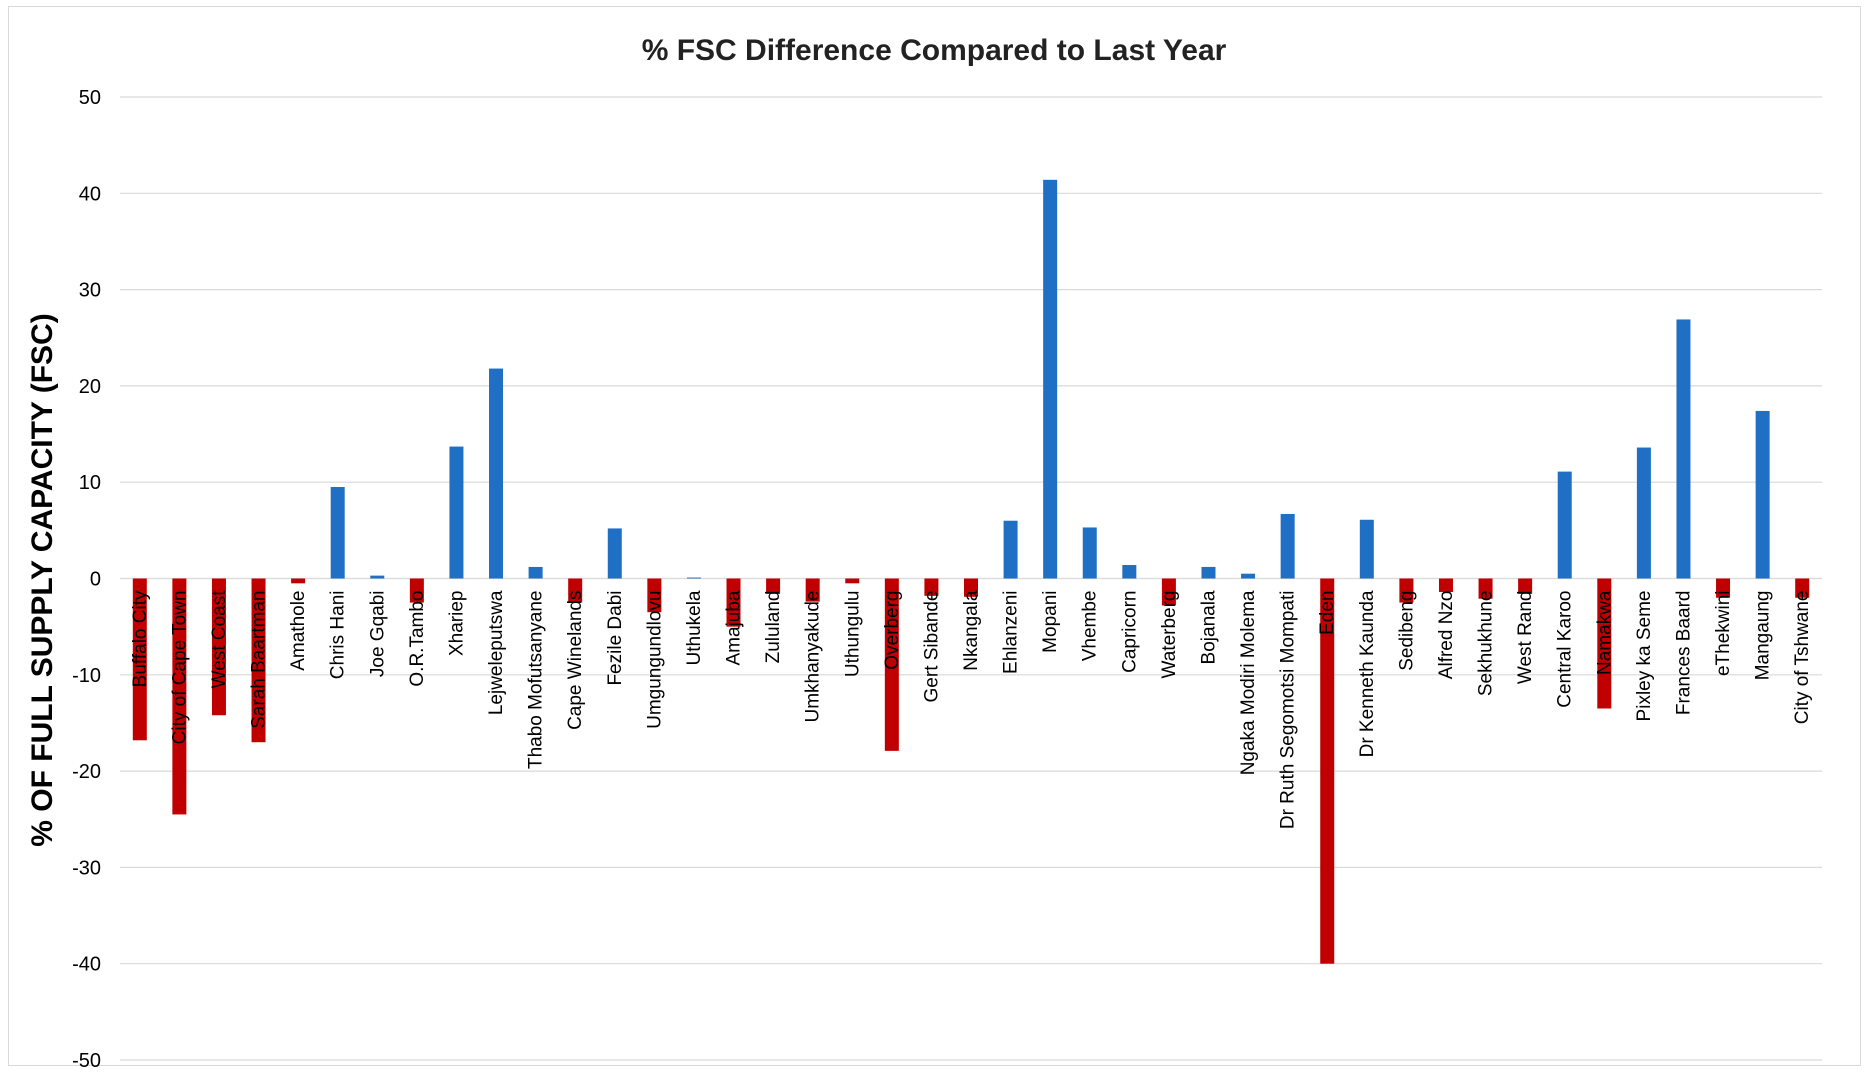 The width and height of the screenshot is (1868, 1072). Describe the element at coordinates (1683, 653) in the screenshot. I see `x-category-label: Frances Baard` at that location.